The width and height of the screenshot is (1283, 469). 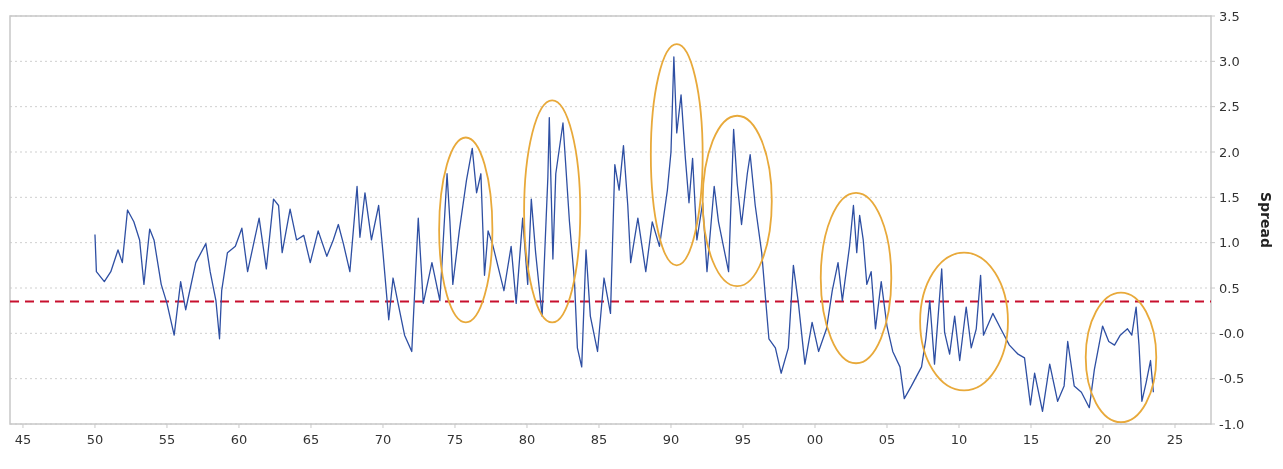 I want to click on x-tick-label: 95, so click(x=743, y=439).